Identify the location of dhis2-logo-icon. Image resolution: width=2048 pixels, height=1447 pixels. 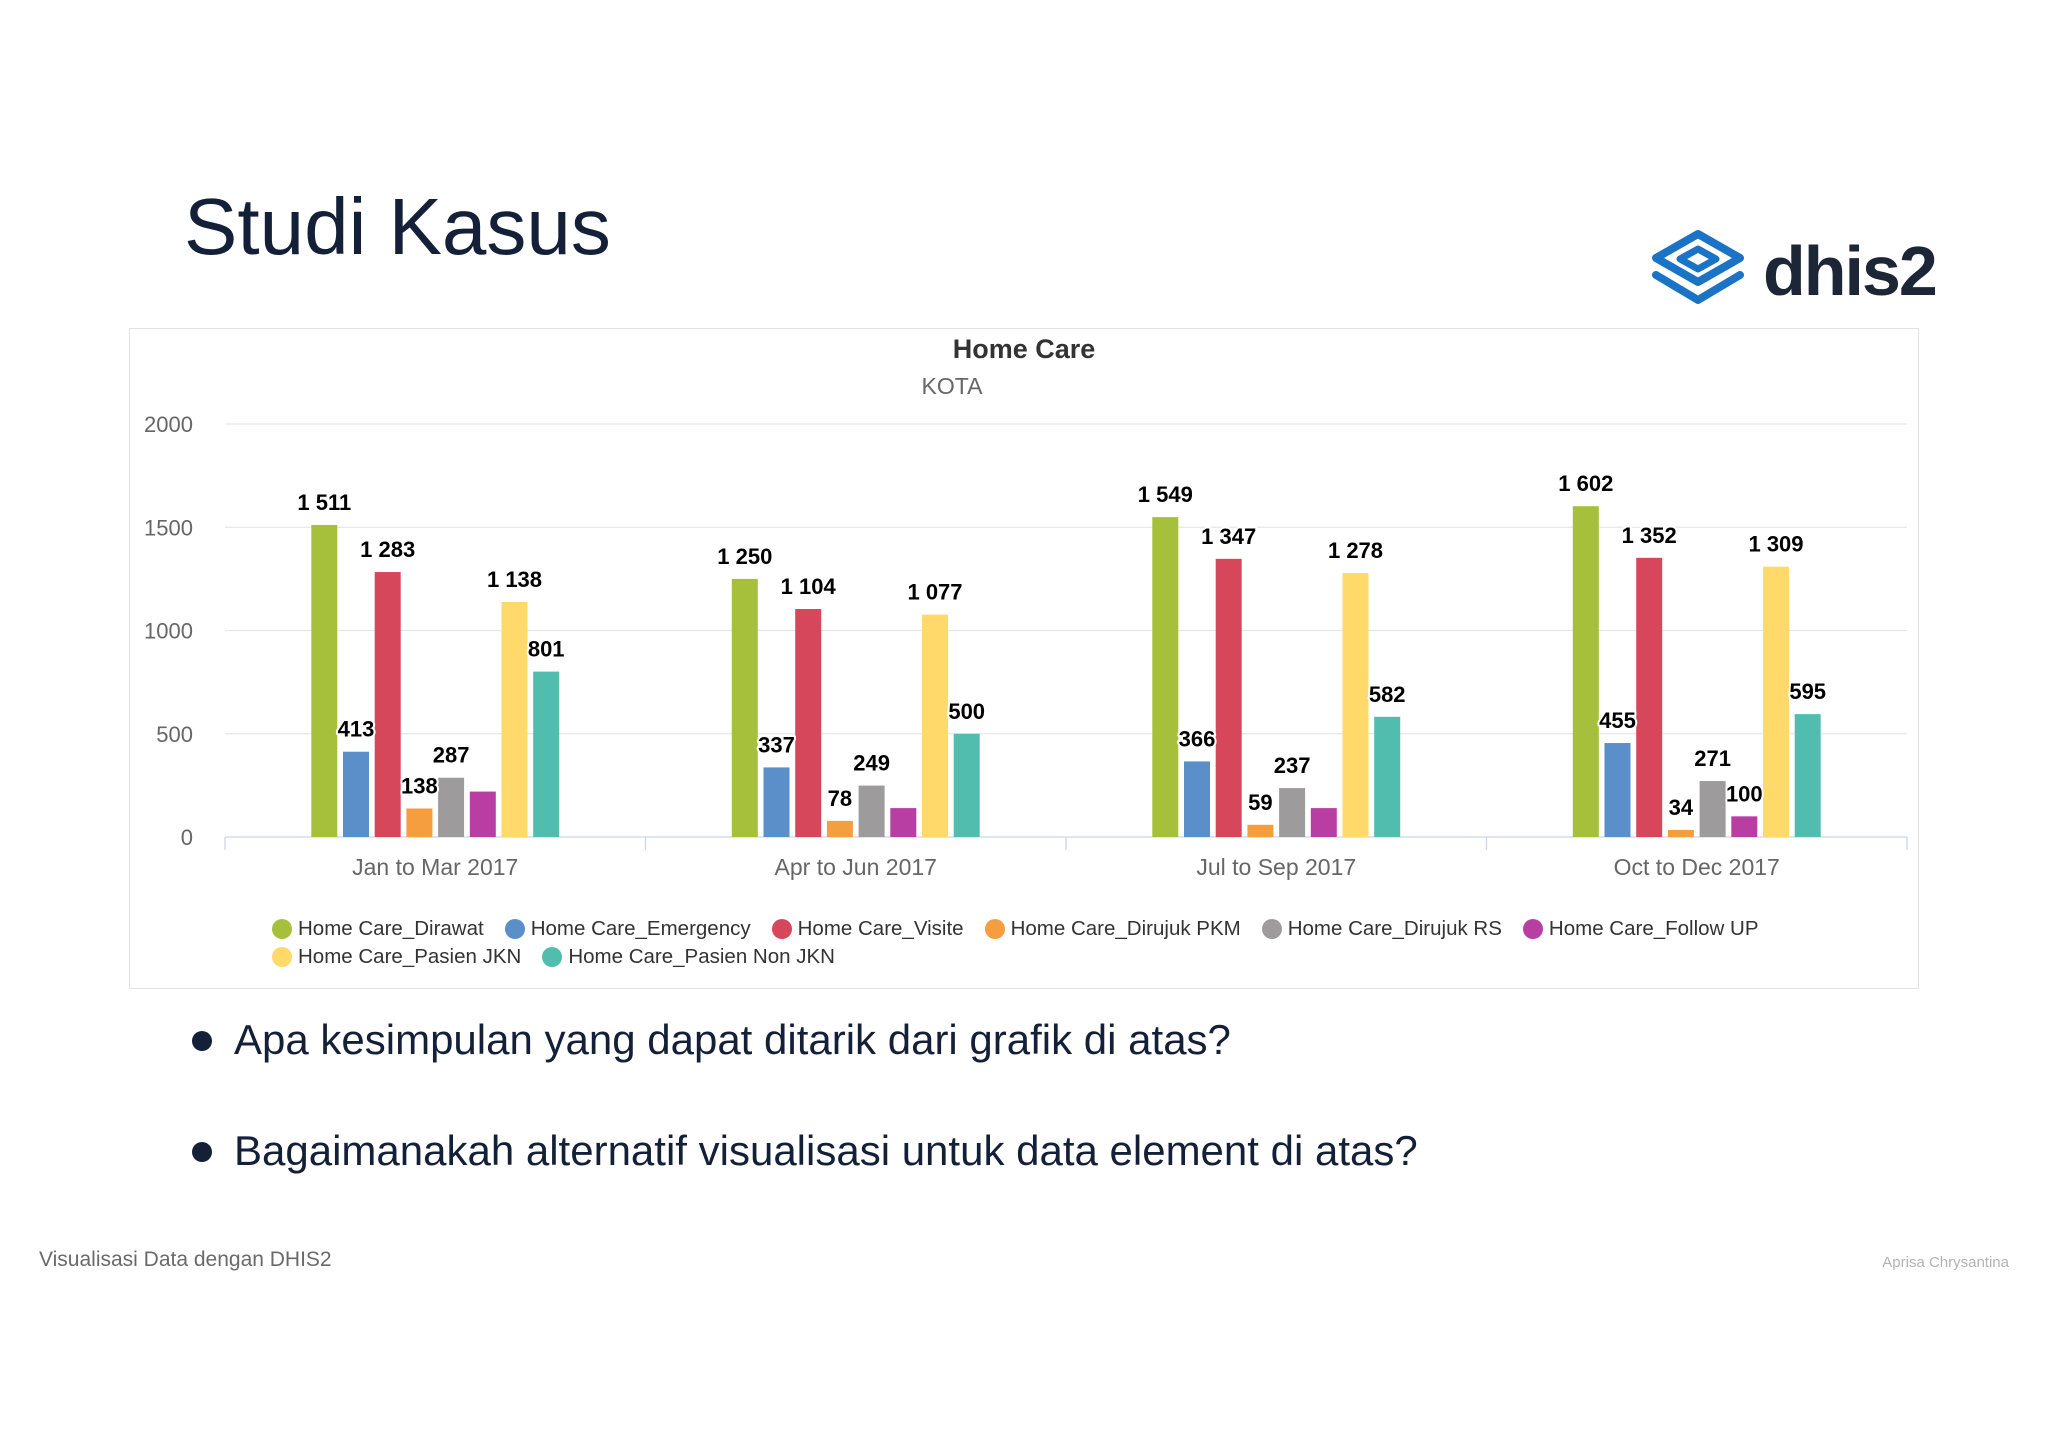
(1698, 267).